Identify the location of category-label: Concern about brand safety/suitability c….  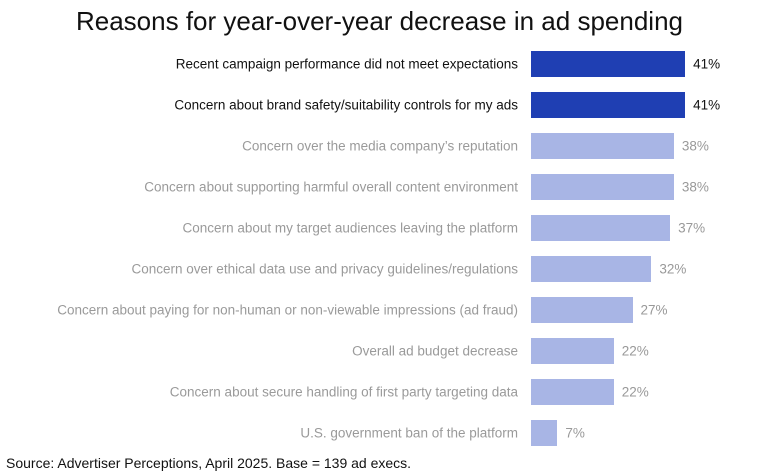
(346, 105).